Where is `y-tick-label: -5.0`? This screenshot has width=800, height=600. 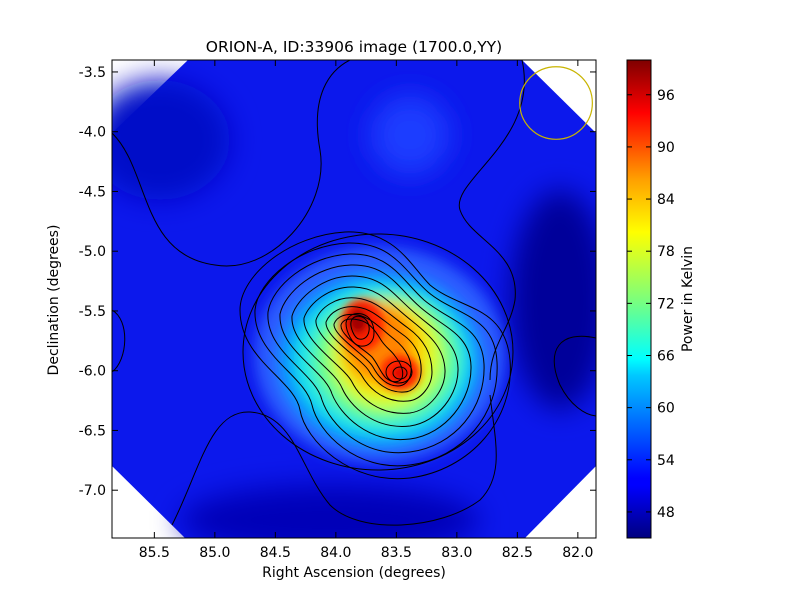 y-tick-label: -5.0 is located at coordinates (92, 252).